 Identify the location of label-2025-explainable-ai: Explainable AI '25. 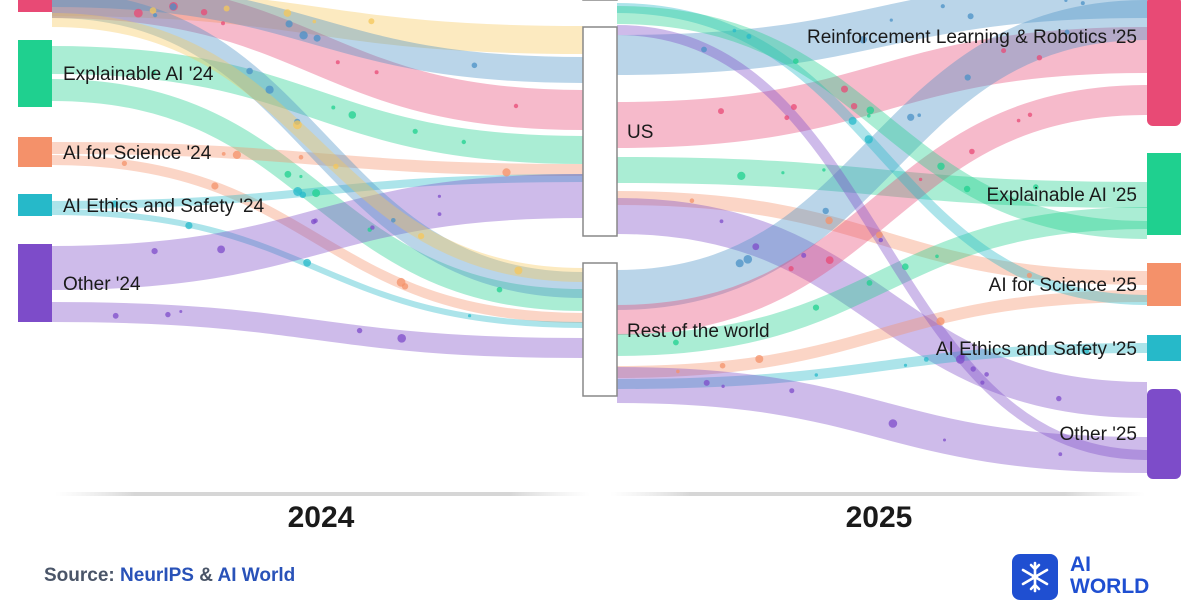
(1062, 195).